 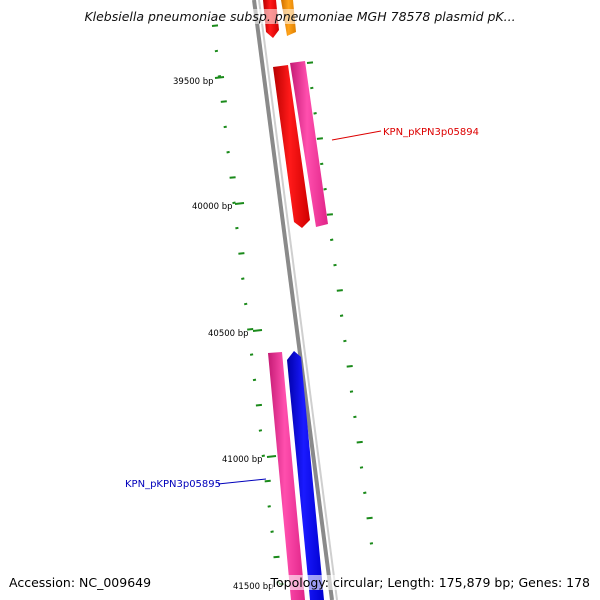 What do you see at coordinates (431, 132) in the screenshot?
I see `gene-label-KPN_pKPN3p05894: KPN_pKPN3p05894` at bounding box center [431, 132].